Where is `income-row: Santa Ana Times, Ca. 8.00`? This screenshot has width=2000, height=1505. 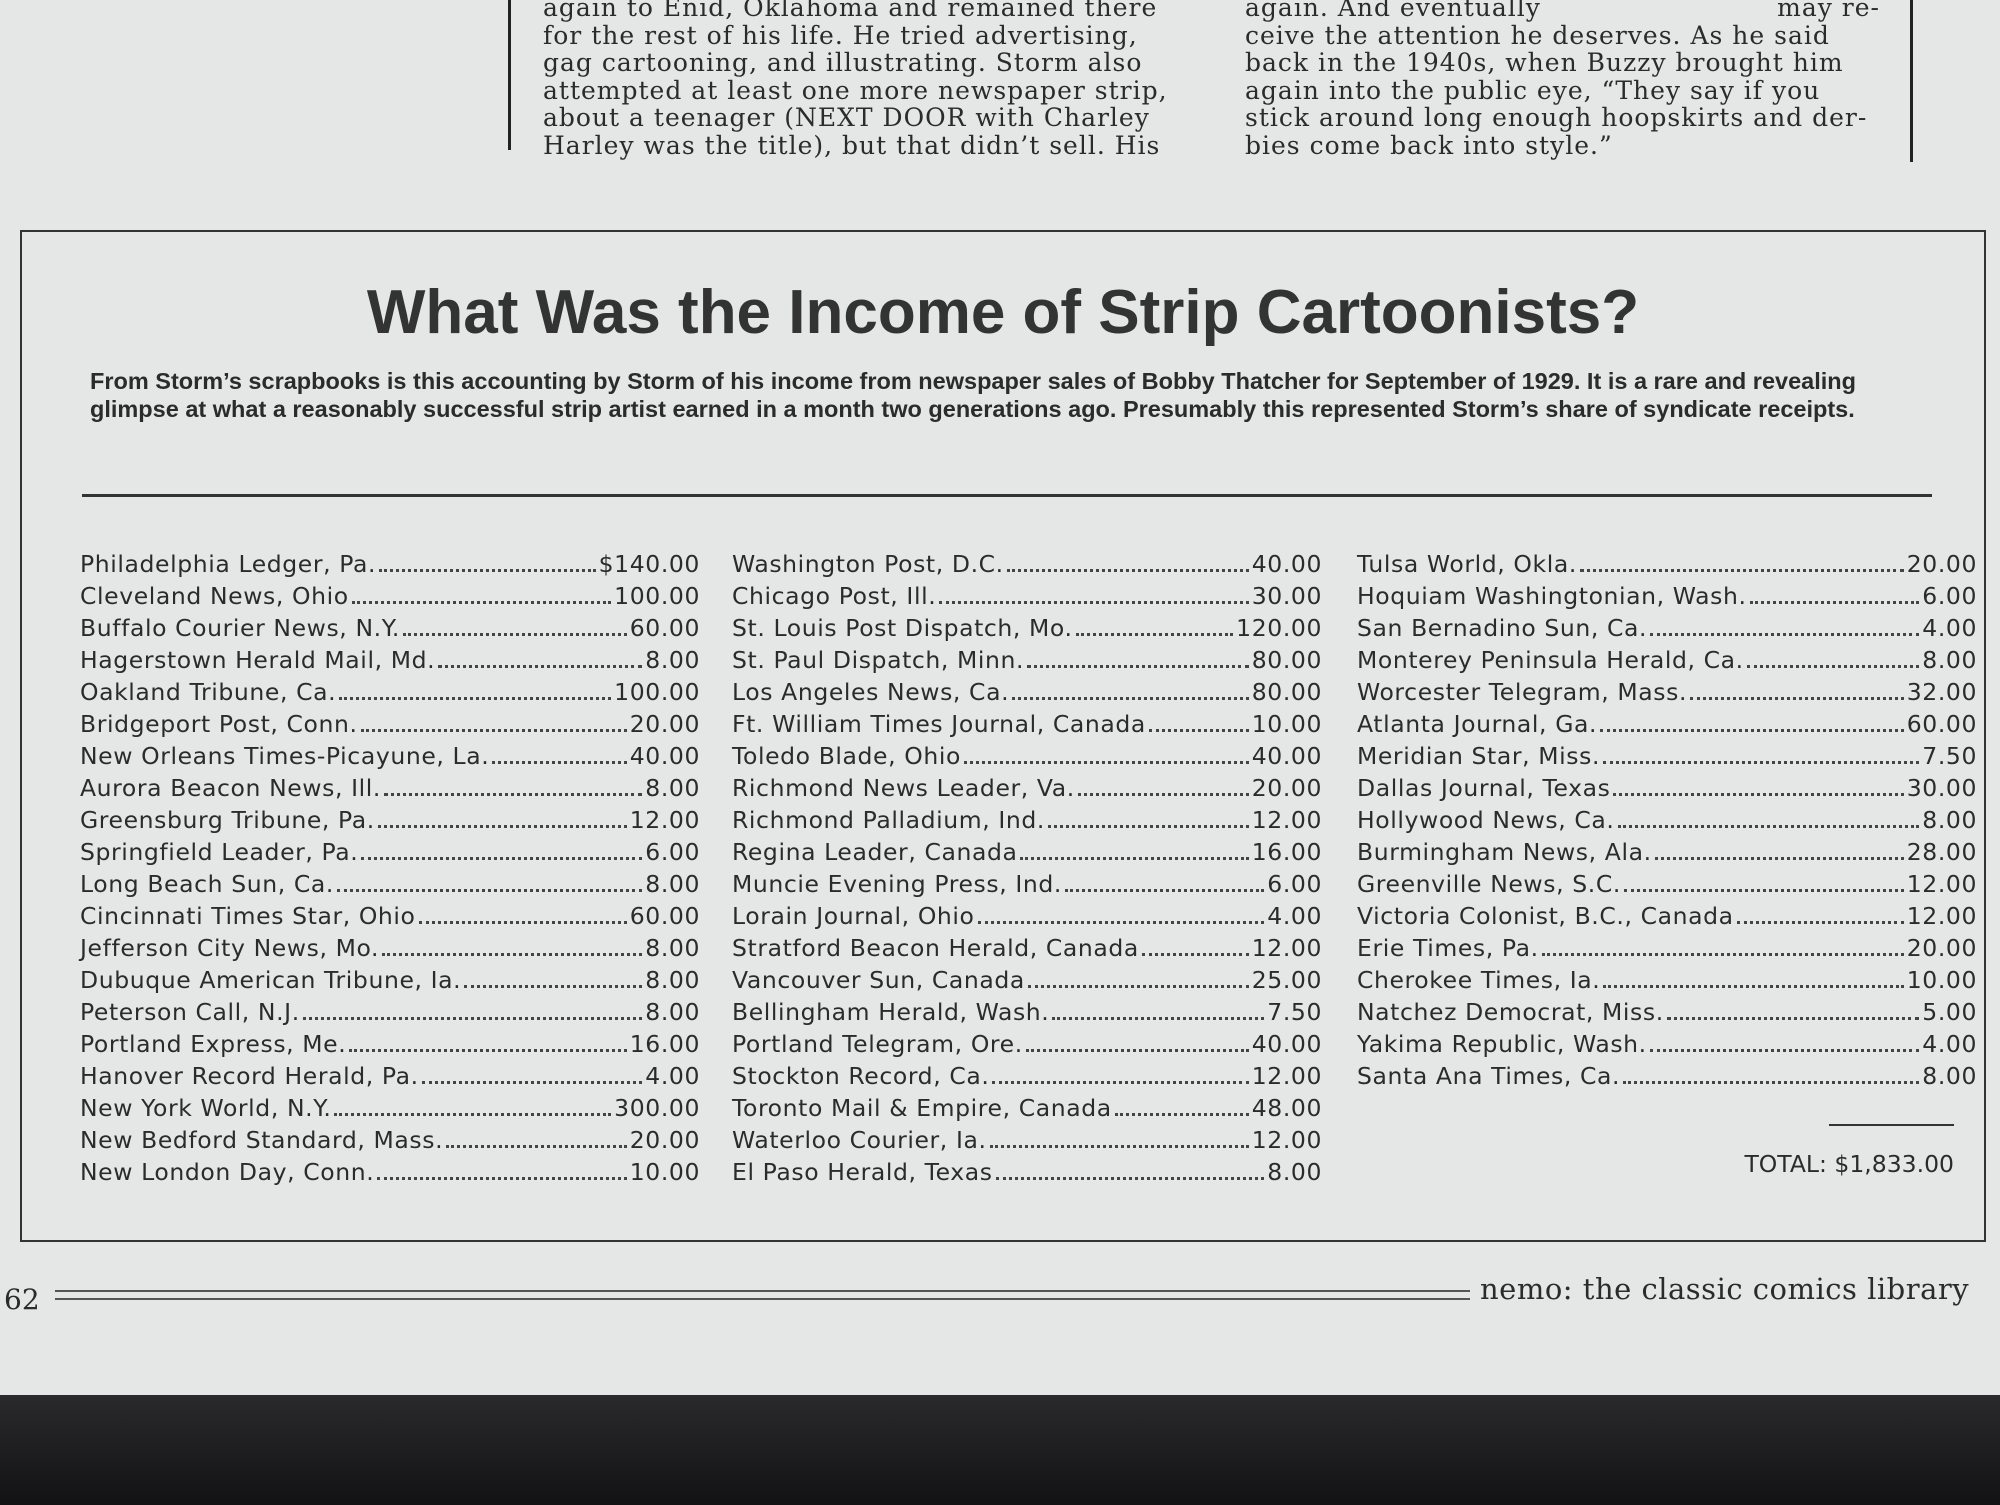 income-row: Santa Ana Times, Ca. 8.00 is located at coordinates (1667, 1078).